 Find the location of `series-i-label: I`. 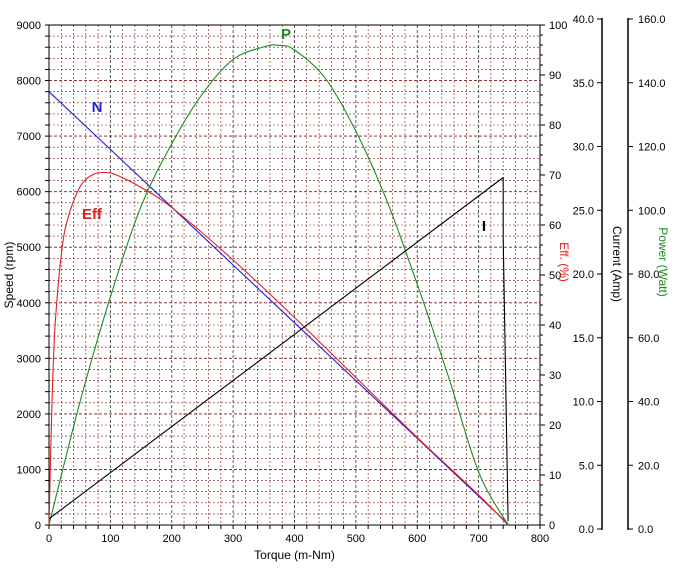

series-i-label: I is located at coordinates (484, 226).